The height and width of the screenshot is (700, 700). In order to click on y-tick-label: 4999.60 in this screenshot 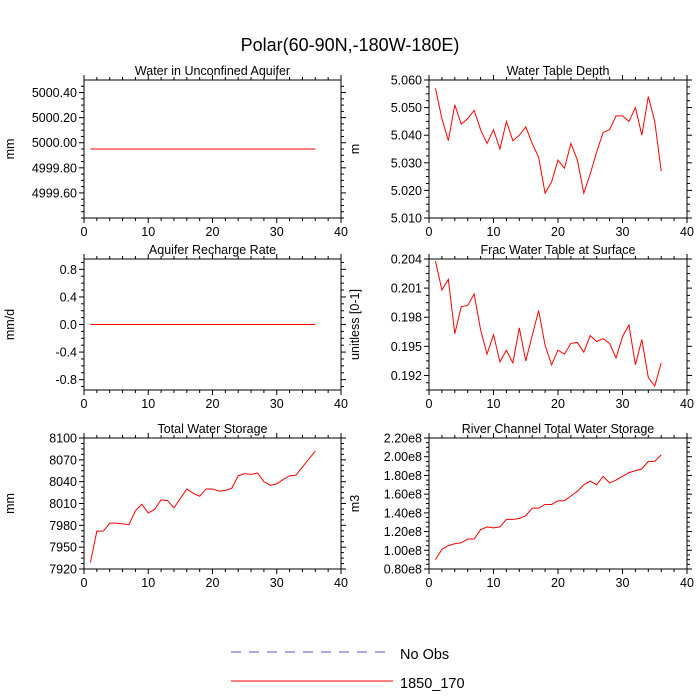, I will do `click(54, 193)`.